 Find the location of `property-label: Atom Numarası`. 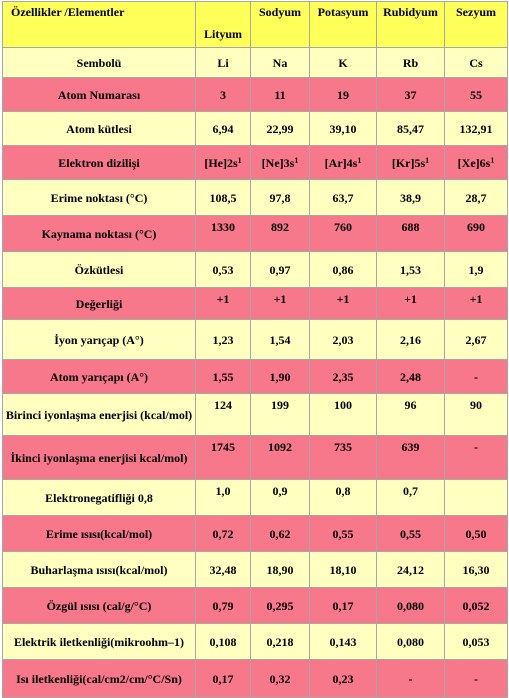

property-label: Atom Numarası is located at coordinates (99, 94).